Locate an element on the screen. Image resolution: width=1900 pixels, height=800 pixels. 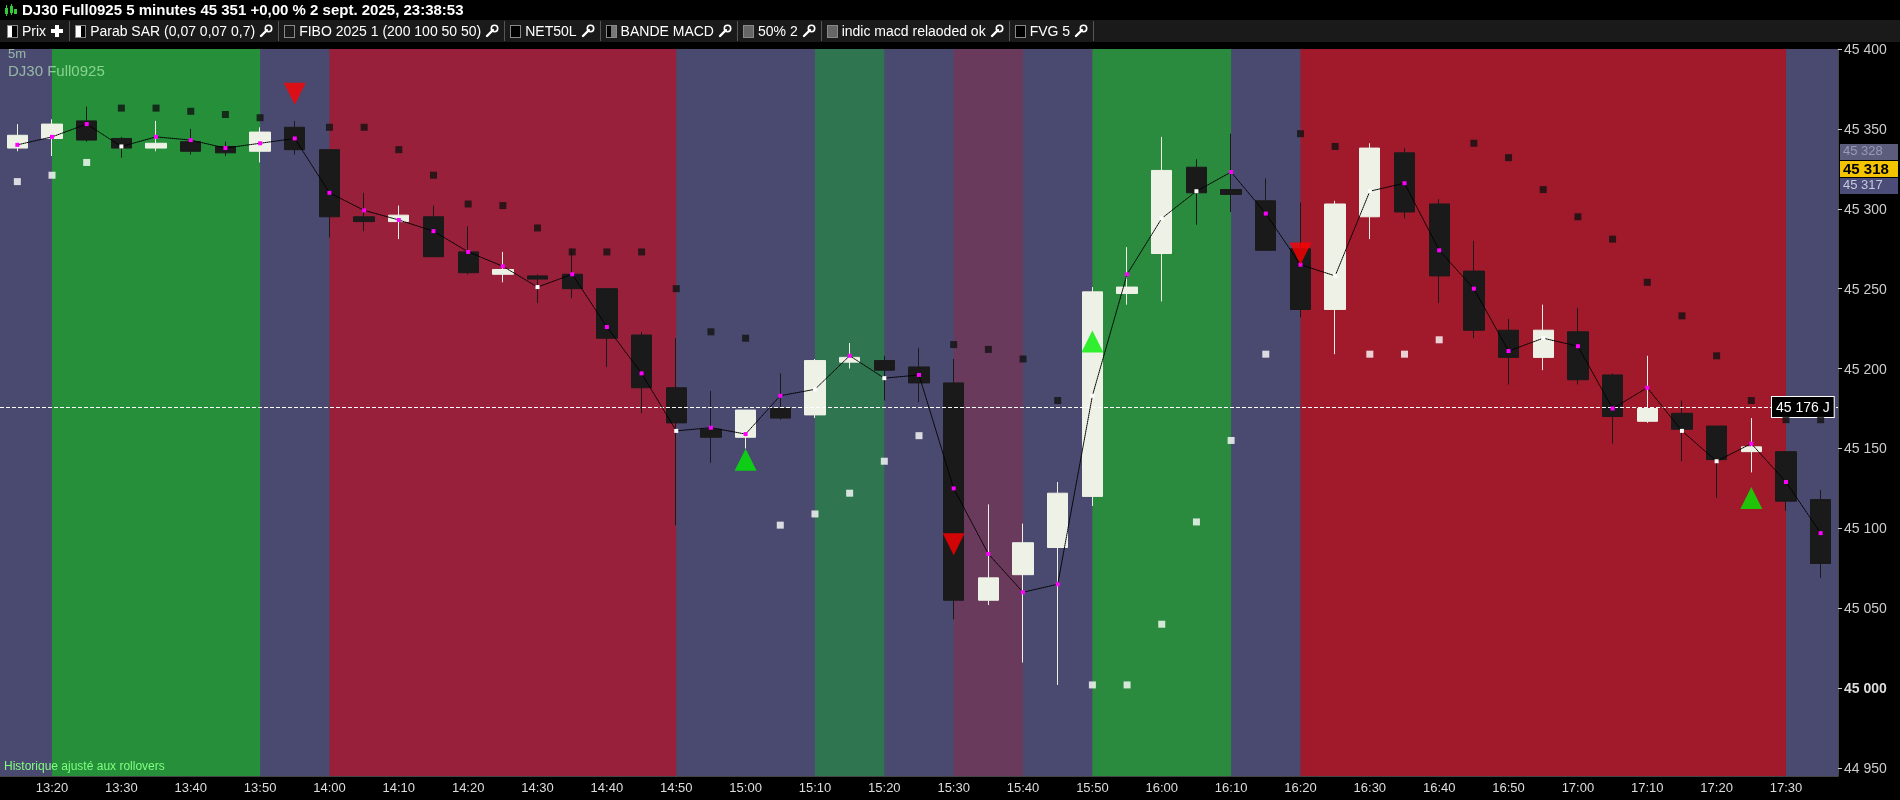
x-tick-label: 16:20 is located at coordinates (1300, 787).